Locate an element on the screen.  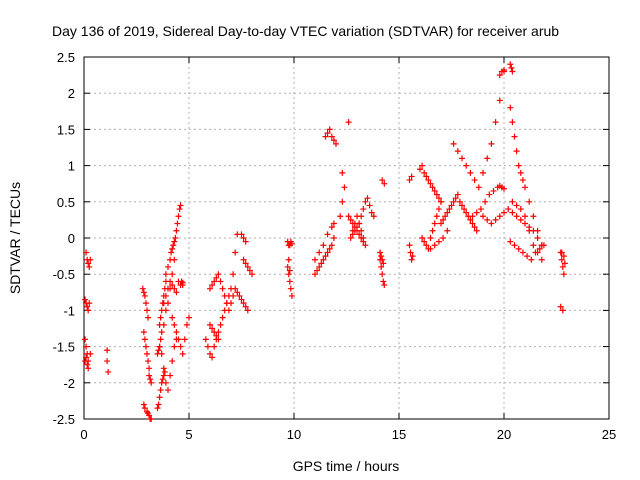
y-tick-label: 0.5 is located at coordinates (66, 202).